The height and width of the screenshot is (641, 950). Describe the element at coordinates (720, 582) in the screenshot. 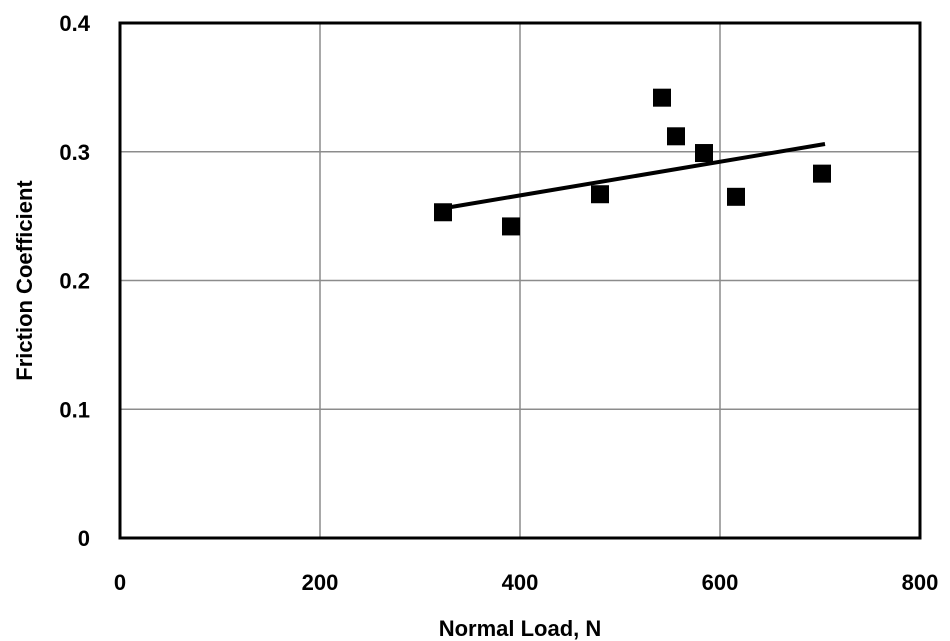

I see `x-tick-label: 600` at that location.